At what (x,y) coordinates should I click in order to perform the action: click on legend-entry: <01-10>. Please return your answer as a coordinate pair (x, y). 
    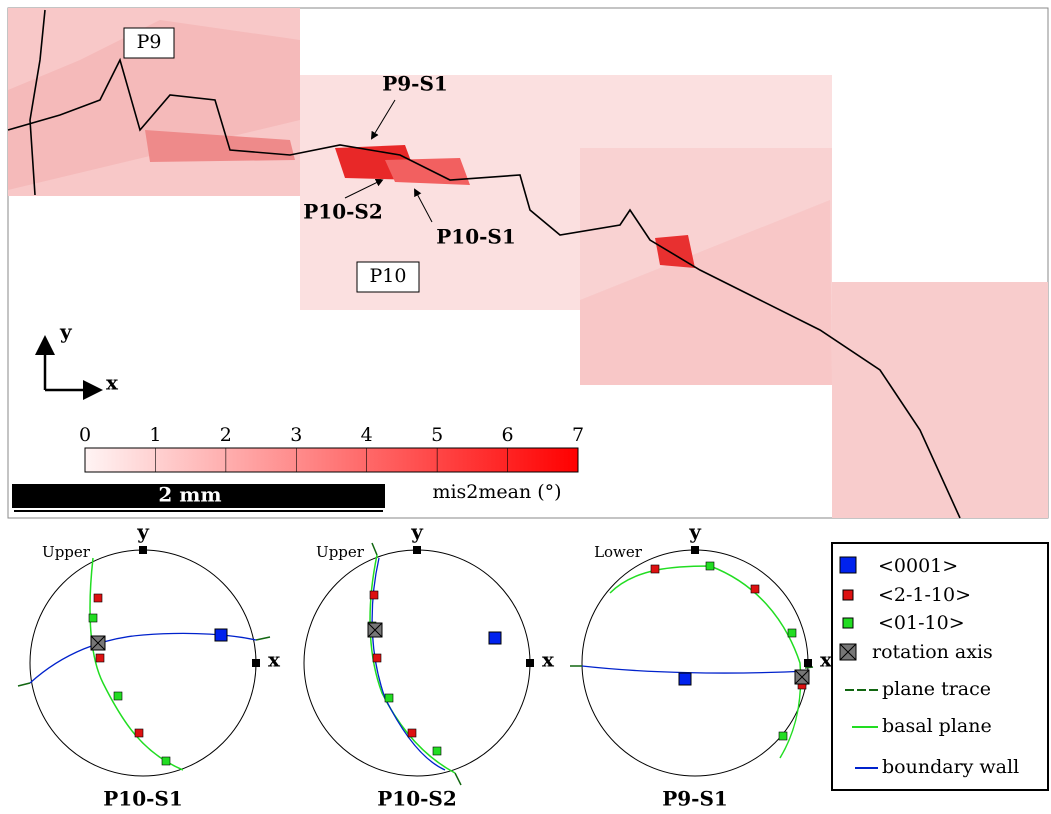
    Looking at the image, I should click on (921, 623).